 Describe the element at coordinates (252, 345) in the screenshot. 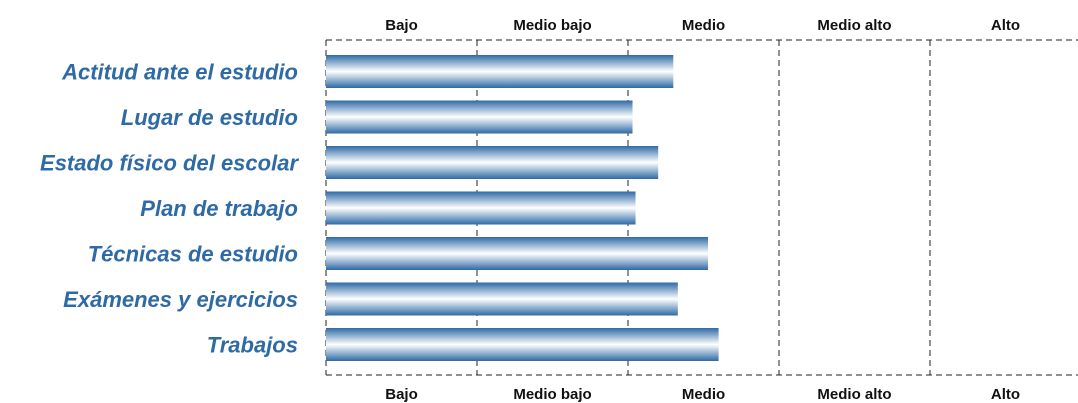

I see `category-label-6: Trabajos` at that location.